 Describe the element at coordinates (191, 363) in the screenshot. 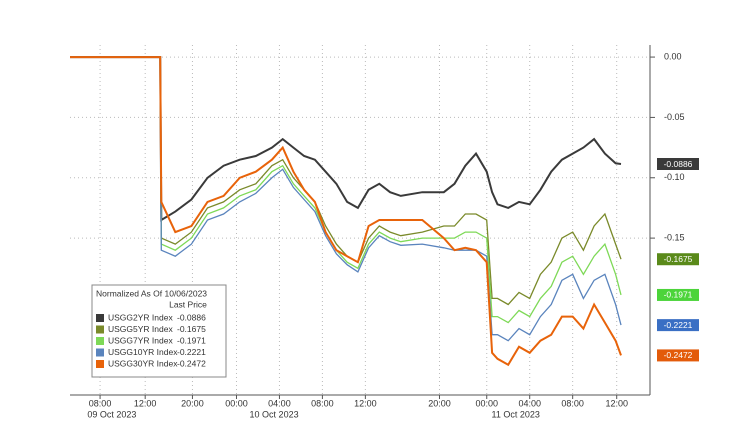

I see `legend-value: -0.2472` at that location.